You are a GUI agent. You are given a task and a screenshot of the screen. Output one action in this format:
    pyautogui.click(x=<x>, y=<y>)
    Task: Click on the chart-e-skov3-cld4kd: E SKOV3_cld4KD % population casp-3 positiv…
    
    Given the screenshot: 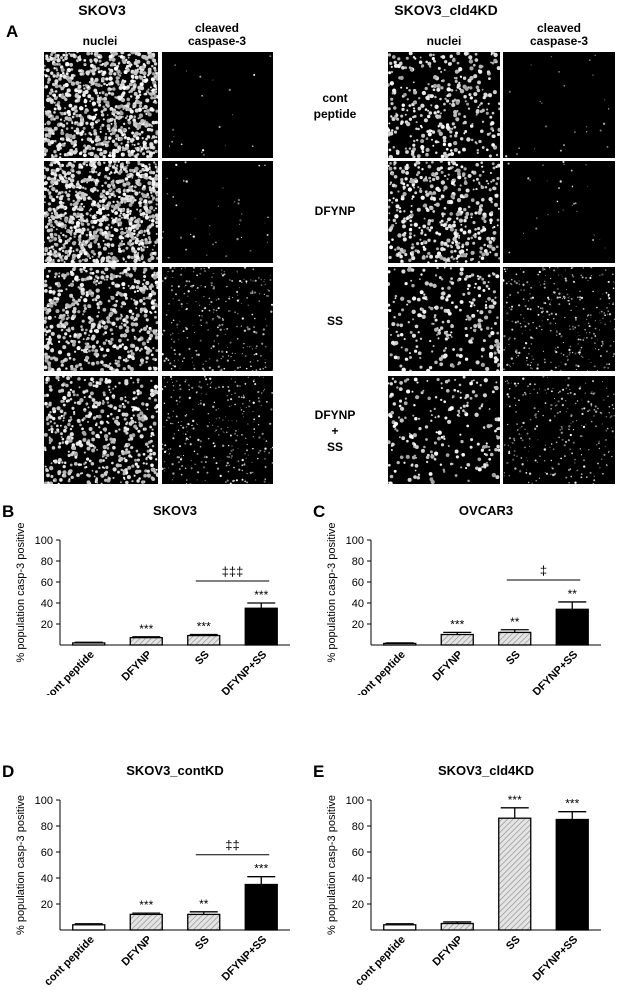 What is the action you would take?
    pyautogui.click(x=457, y=873)
    